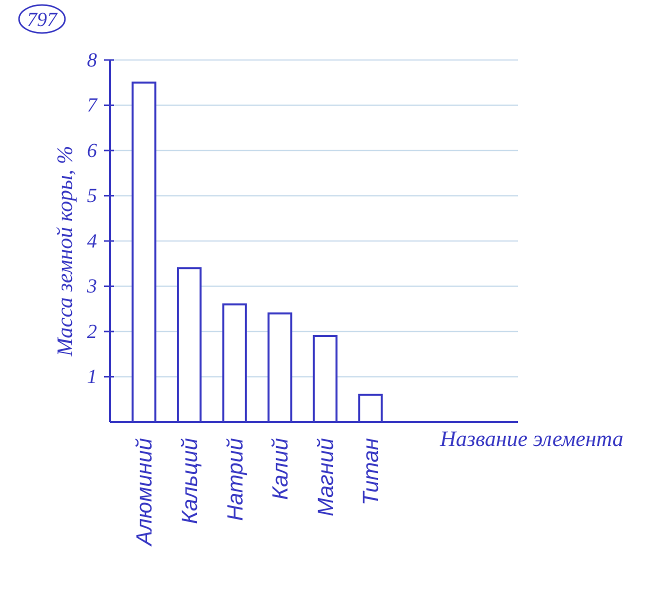  What do you see at coordinates (92, 377) in the screenshot?
I see `y-tick-label: 1` at bounding box center [92, 377].